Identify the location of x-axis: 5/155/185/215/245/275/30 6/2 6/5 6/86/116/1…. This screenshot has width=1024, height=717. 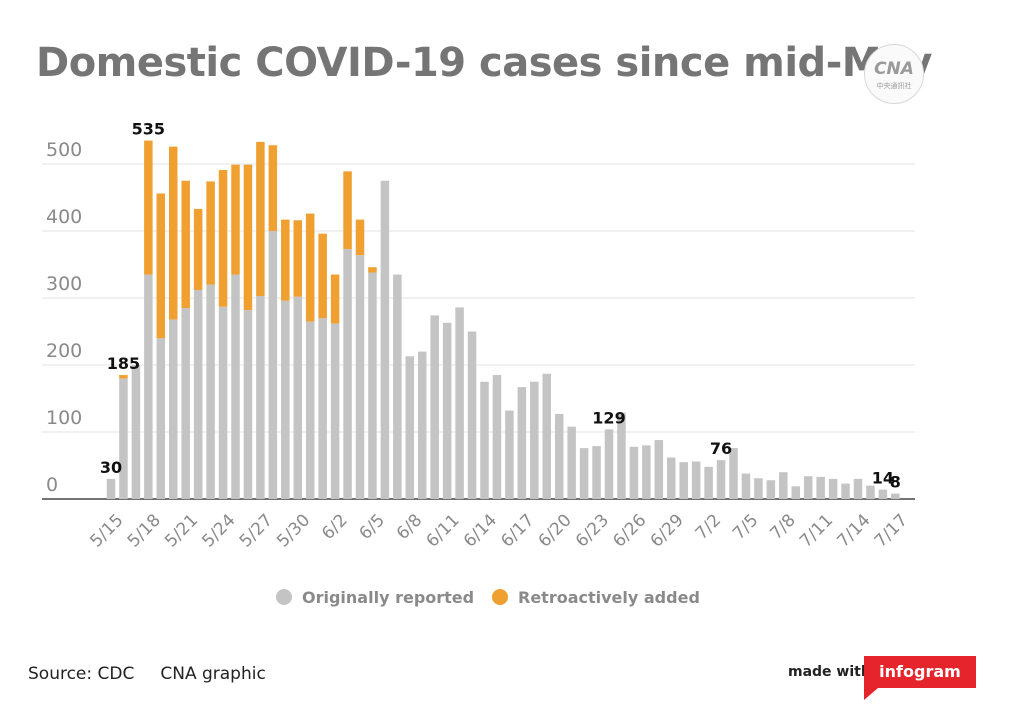
(498, 530).